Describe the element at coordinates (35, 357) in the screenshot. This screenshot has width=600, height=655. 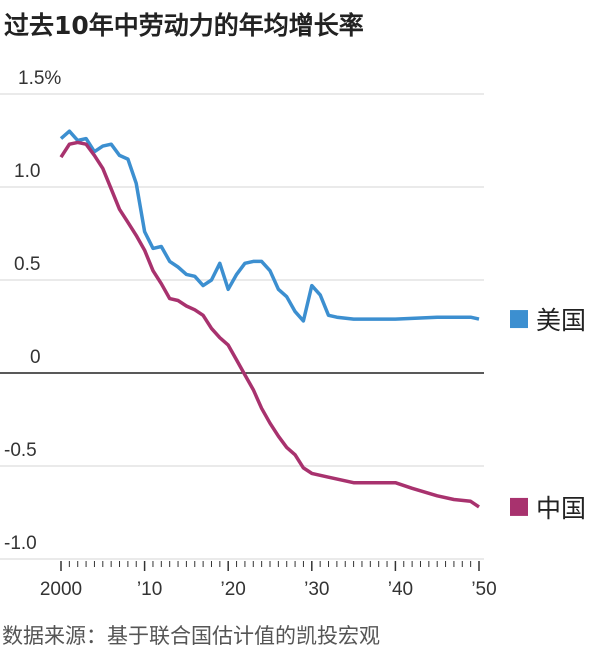
I see `y-tick-label: 0` at that location.